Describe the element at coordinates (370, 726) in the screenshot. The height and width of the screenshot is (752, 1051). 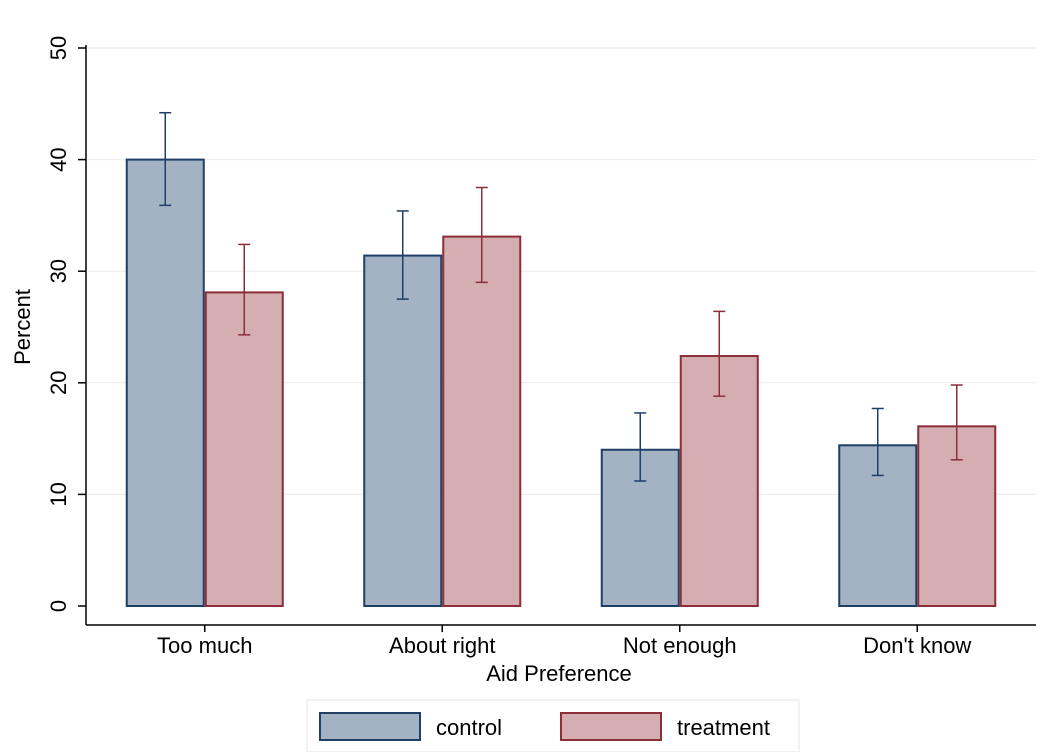
I see `legend-swatch-control` at that location.